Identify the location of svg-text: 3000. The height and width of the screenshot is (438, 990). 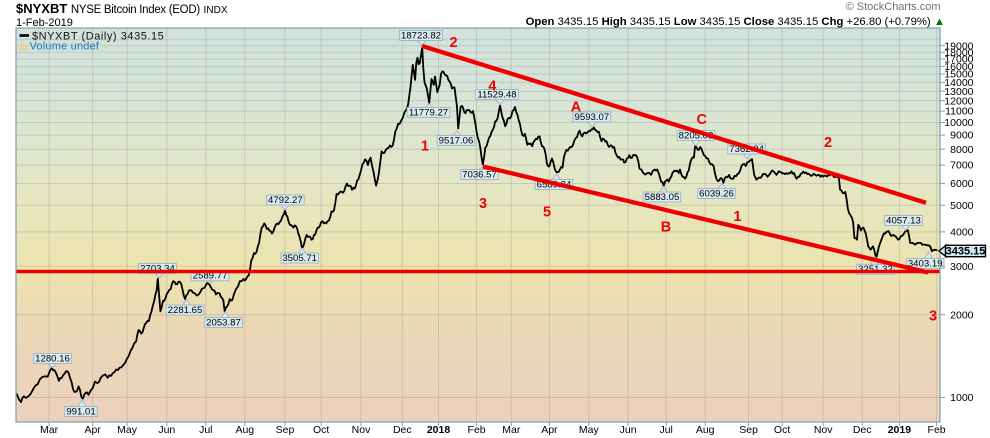
(962, 267).